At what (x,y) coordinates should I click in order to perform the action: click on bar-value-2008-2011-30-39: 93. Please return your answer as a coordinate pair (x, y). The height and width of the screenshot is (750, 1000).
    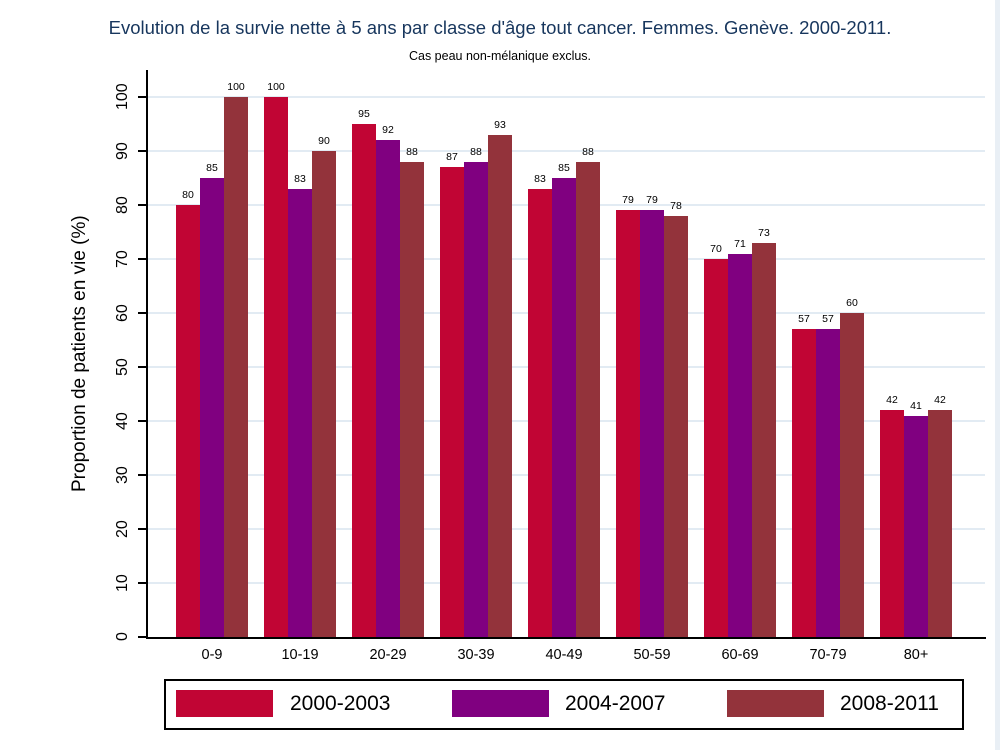
    Looking at the image, I should click on (500, 124).